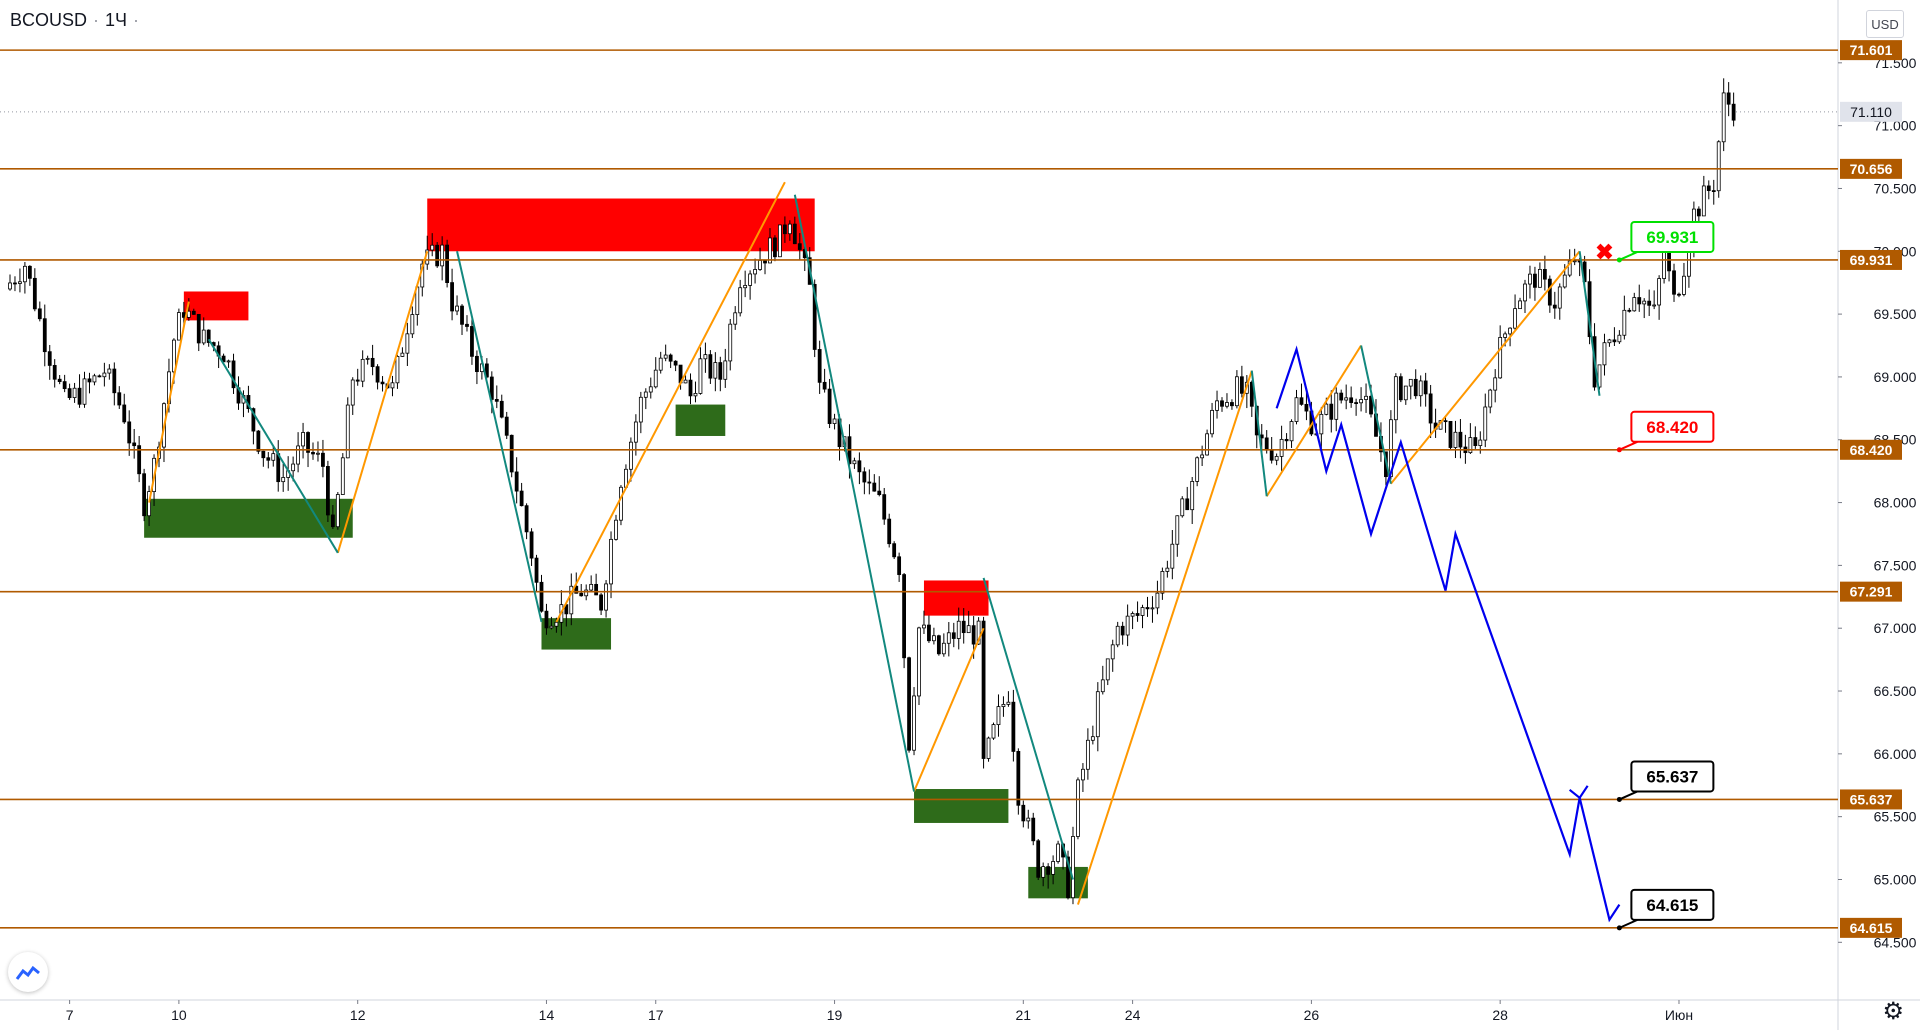 The height and width of the screenshot is (1030, 1920). Describe the element at coordinates (1589, 323) in the screenshot. I see `wave-down-line` at that location.